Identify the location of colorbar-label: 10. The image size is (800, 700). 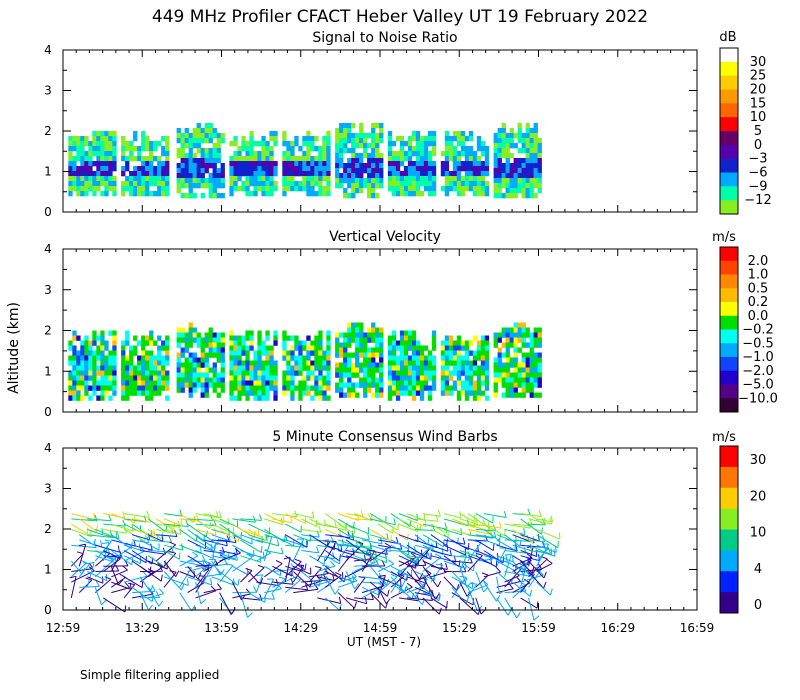
(758, 533).